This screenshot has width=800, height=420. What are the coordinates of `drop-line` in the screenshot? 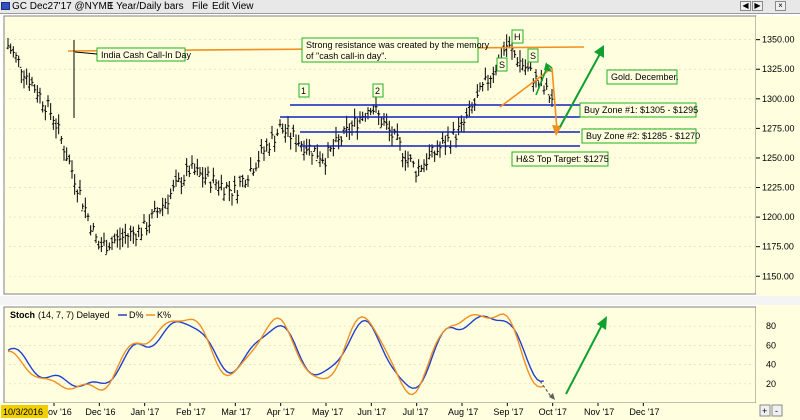 It's located at (554, 99).